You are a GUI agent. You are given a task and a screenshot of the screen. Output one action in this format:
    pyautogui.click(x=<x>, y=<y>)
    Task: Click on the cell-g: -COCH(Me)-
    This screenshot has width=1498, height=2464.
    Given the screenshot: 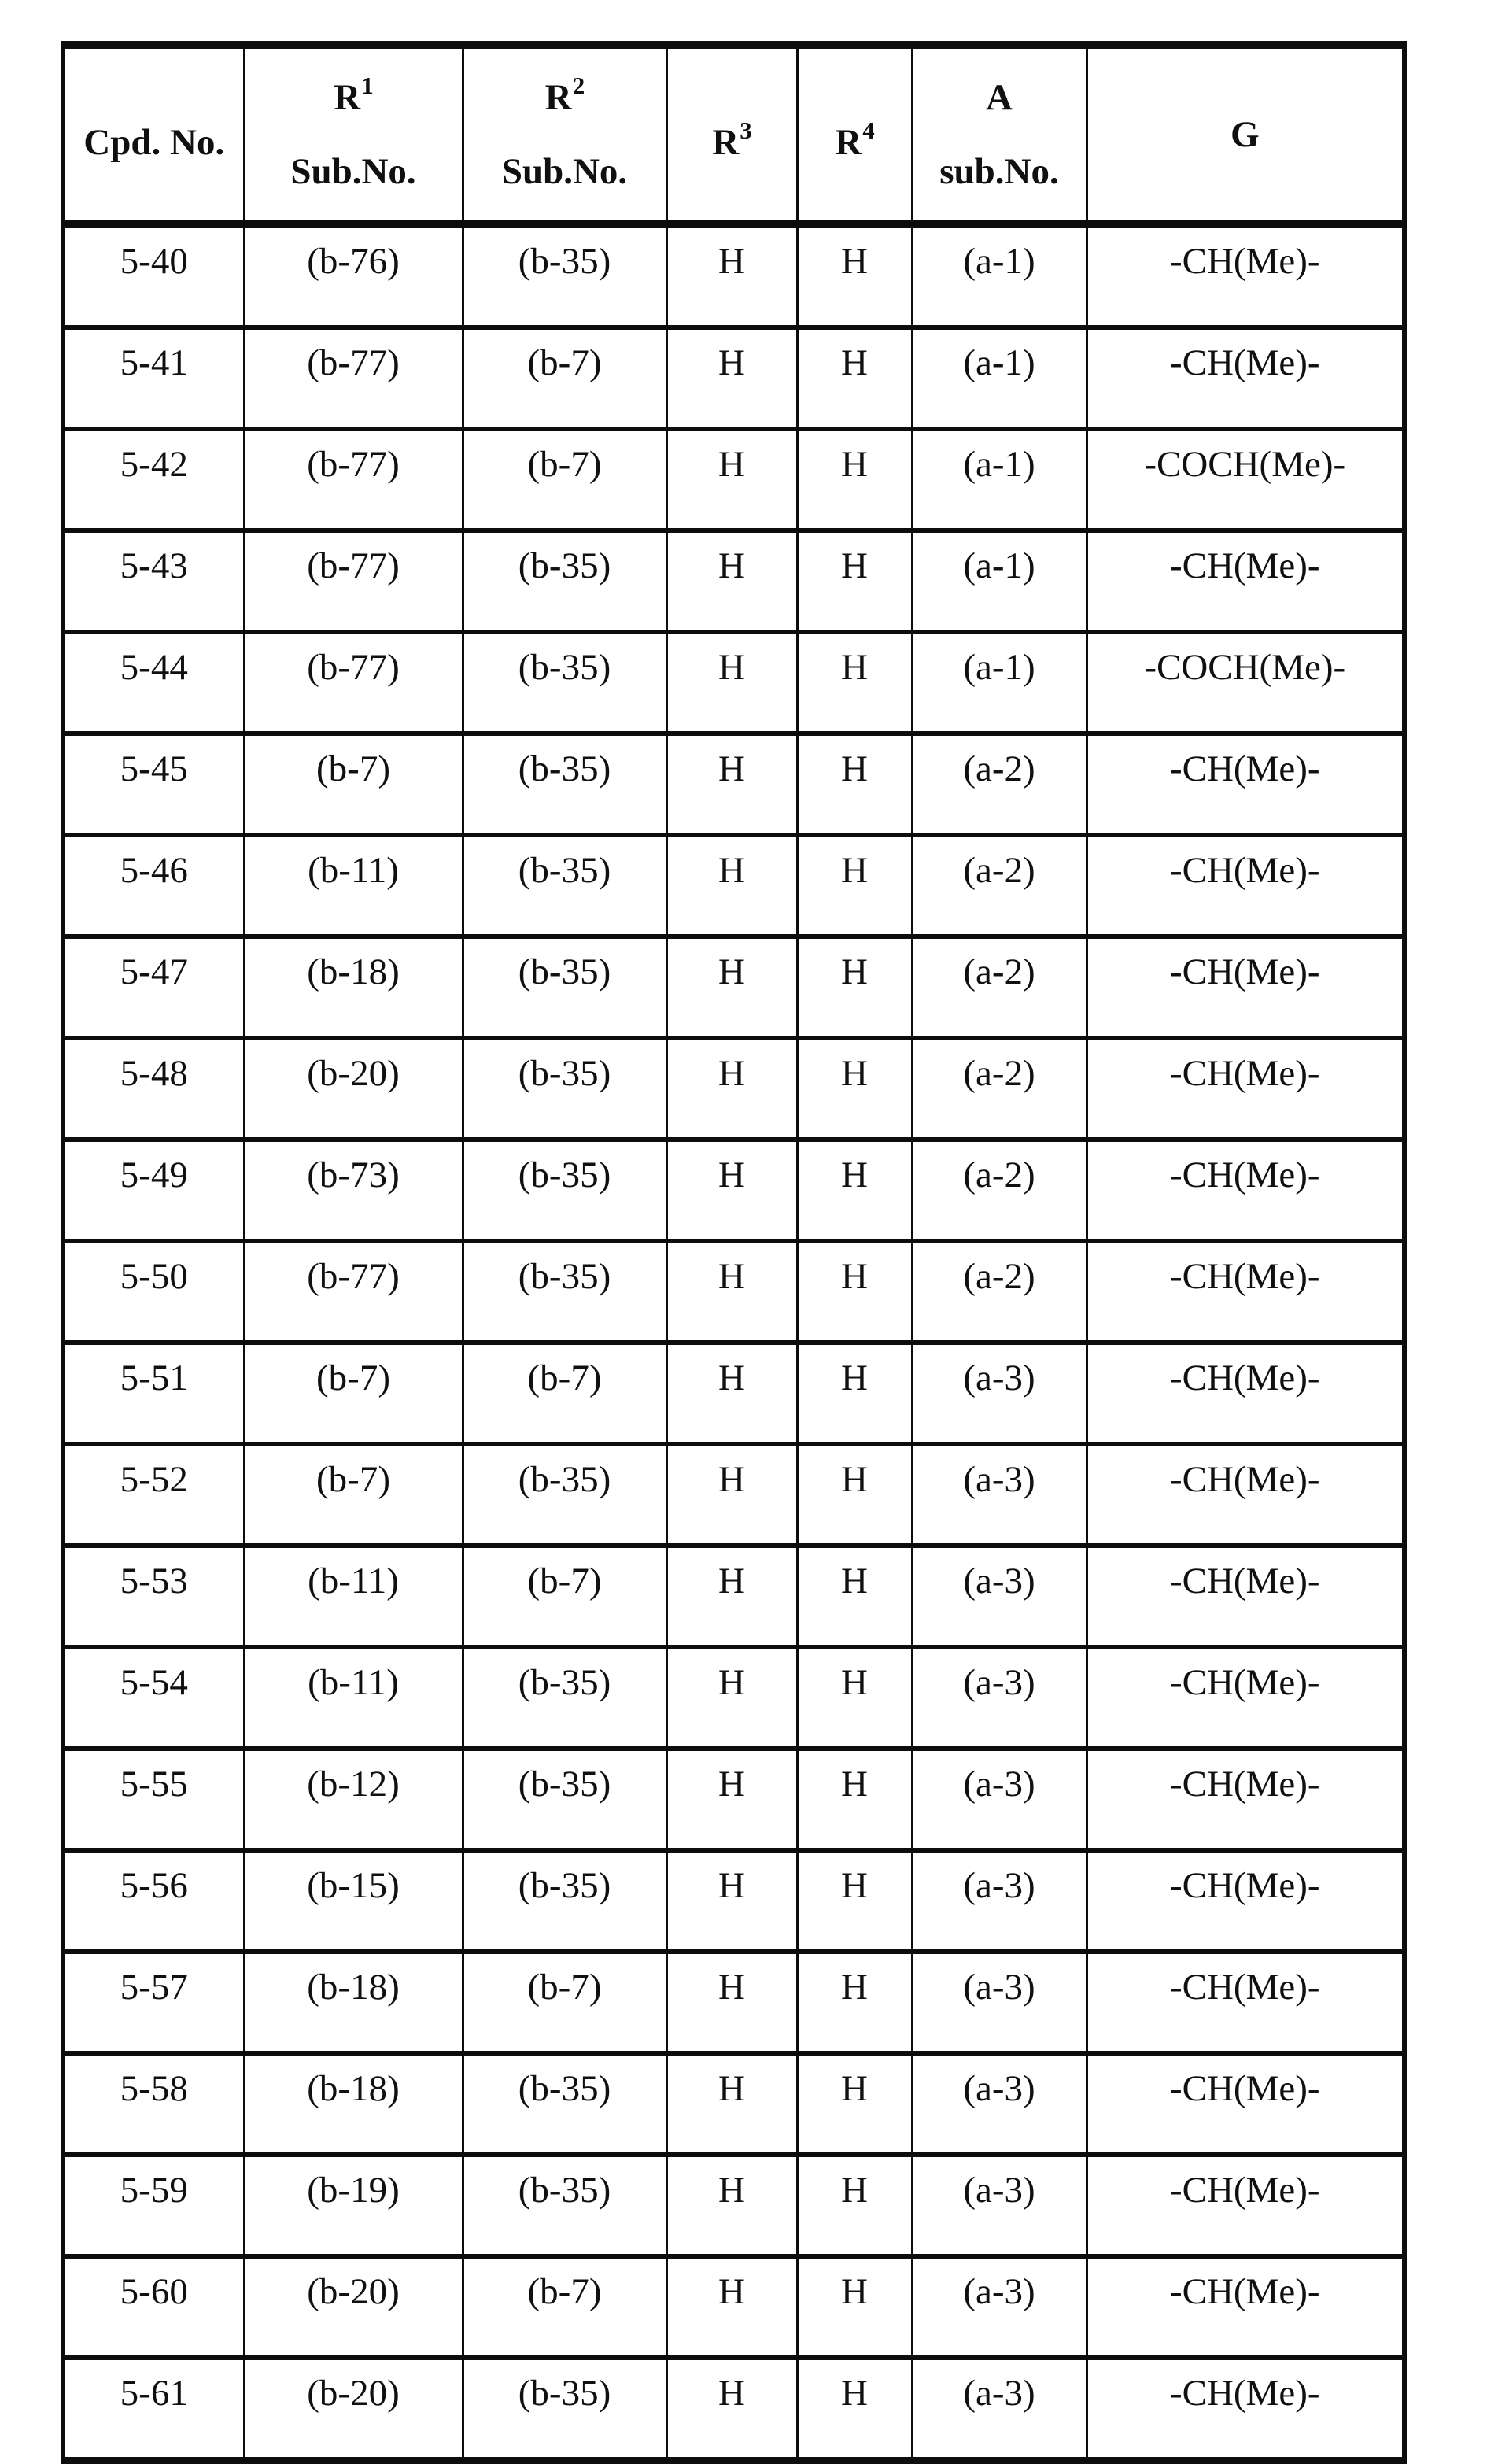 What is the action you would take?
    pyautogui.click(x=1244, y=479)
    